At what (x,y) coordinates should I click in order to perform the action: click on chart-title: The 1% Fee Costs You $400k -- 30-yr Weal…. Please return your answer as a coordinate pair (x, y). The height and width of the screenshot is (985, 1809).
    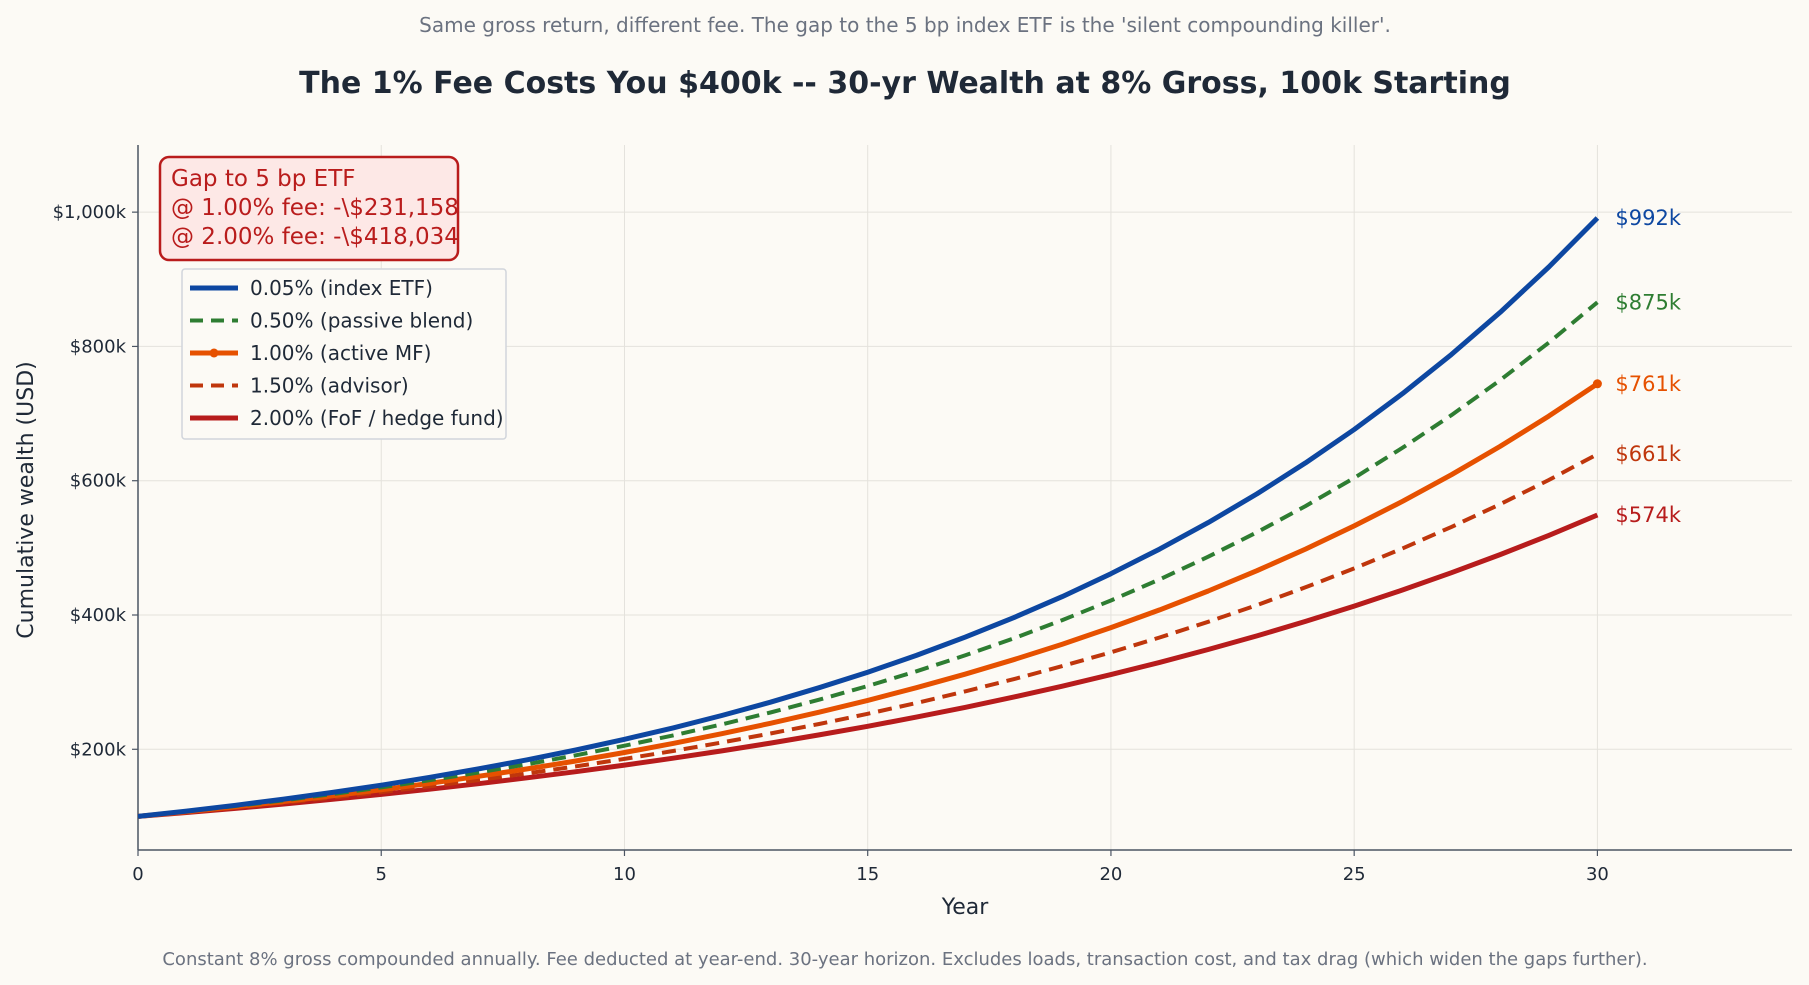
    Looking at the image, I should click on (905, 83).